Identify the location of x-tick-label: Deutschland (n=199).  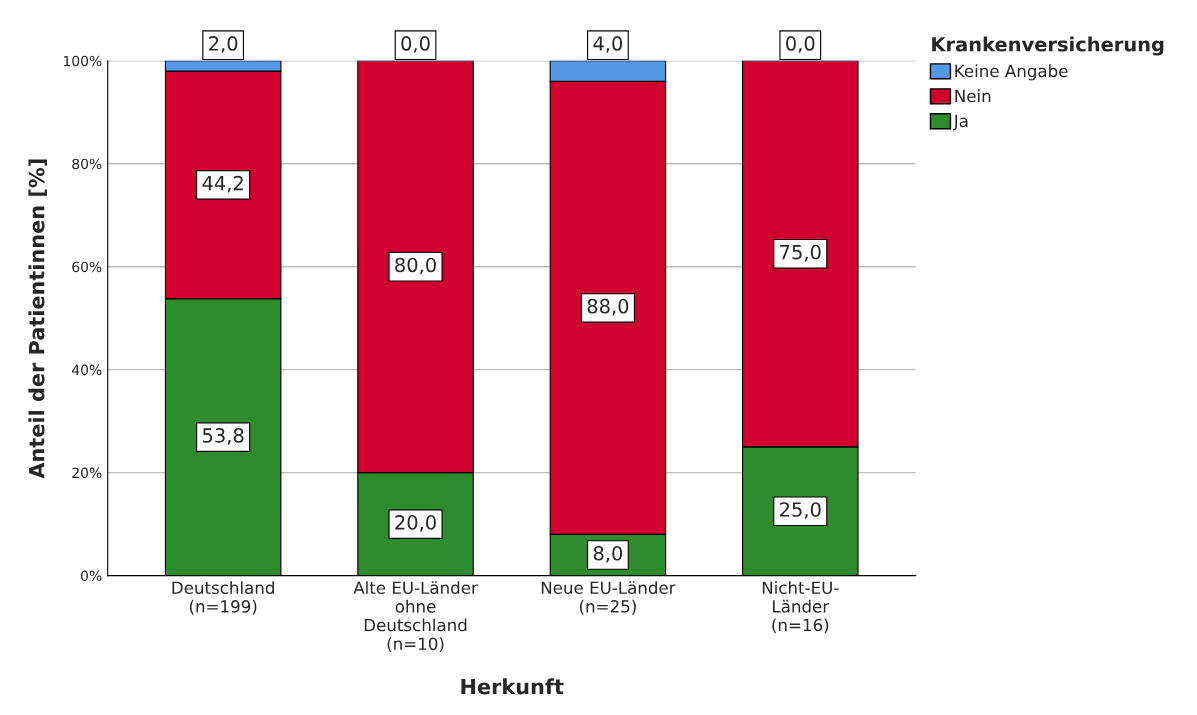
(223, 598).